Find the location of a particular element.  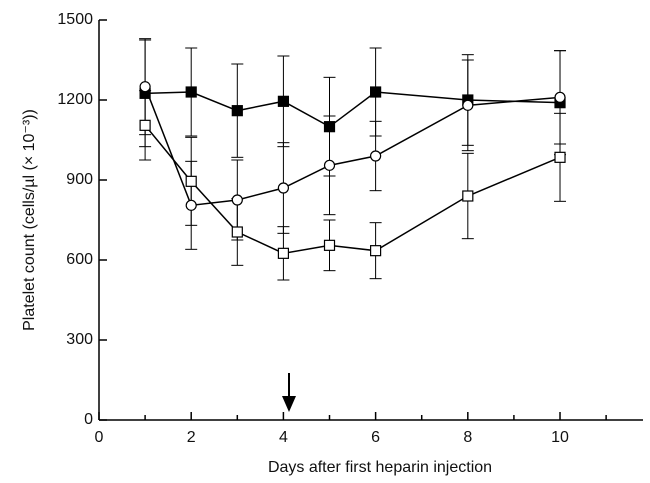

annotation-arrow is located at coordinates (289, 392).